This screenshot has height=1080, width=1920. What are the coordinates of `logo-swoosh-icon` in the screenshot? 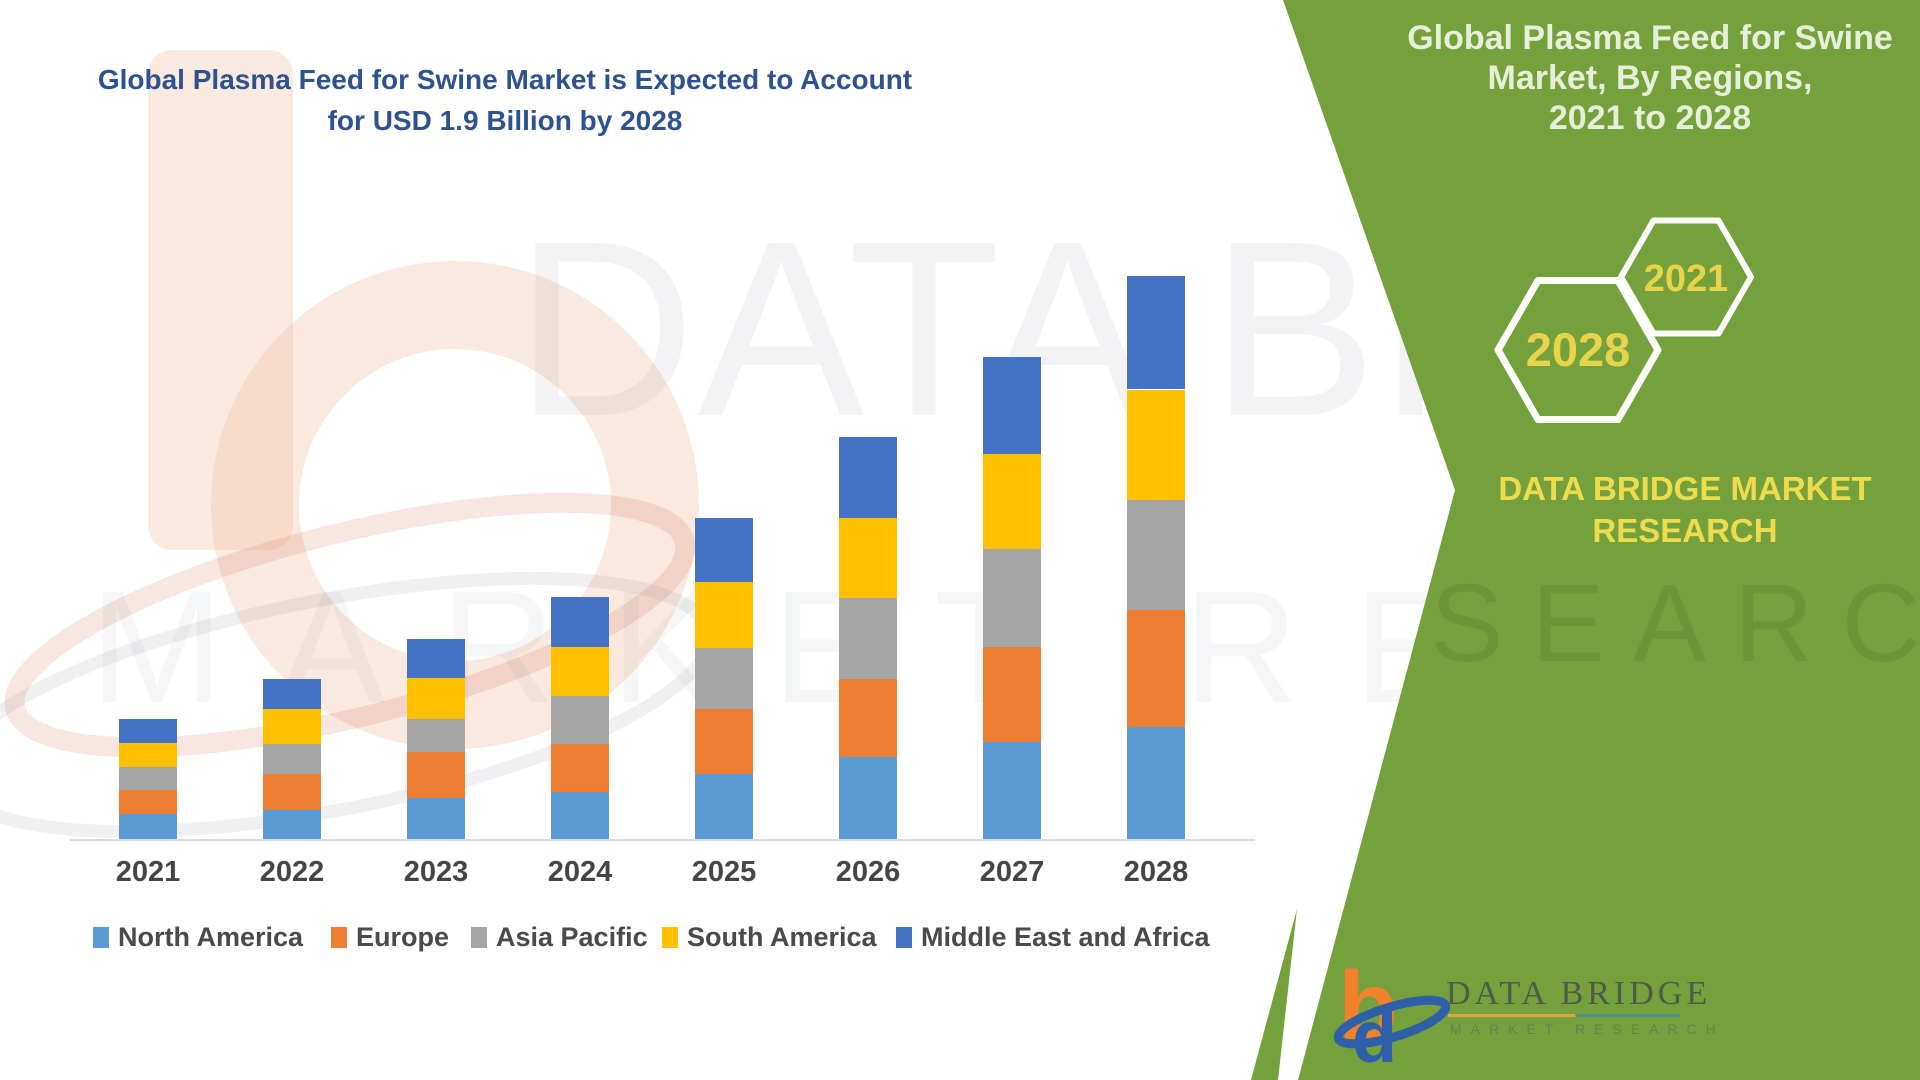 It's located at (1392, 1022).